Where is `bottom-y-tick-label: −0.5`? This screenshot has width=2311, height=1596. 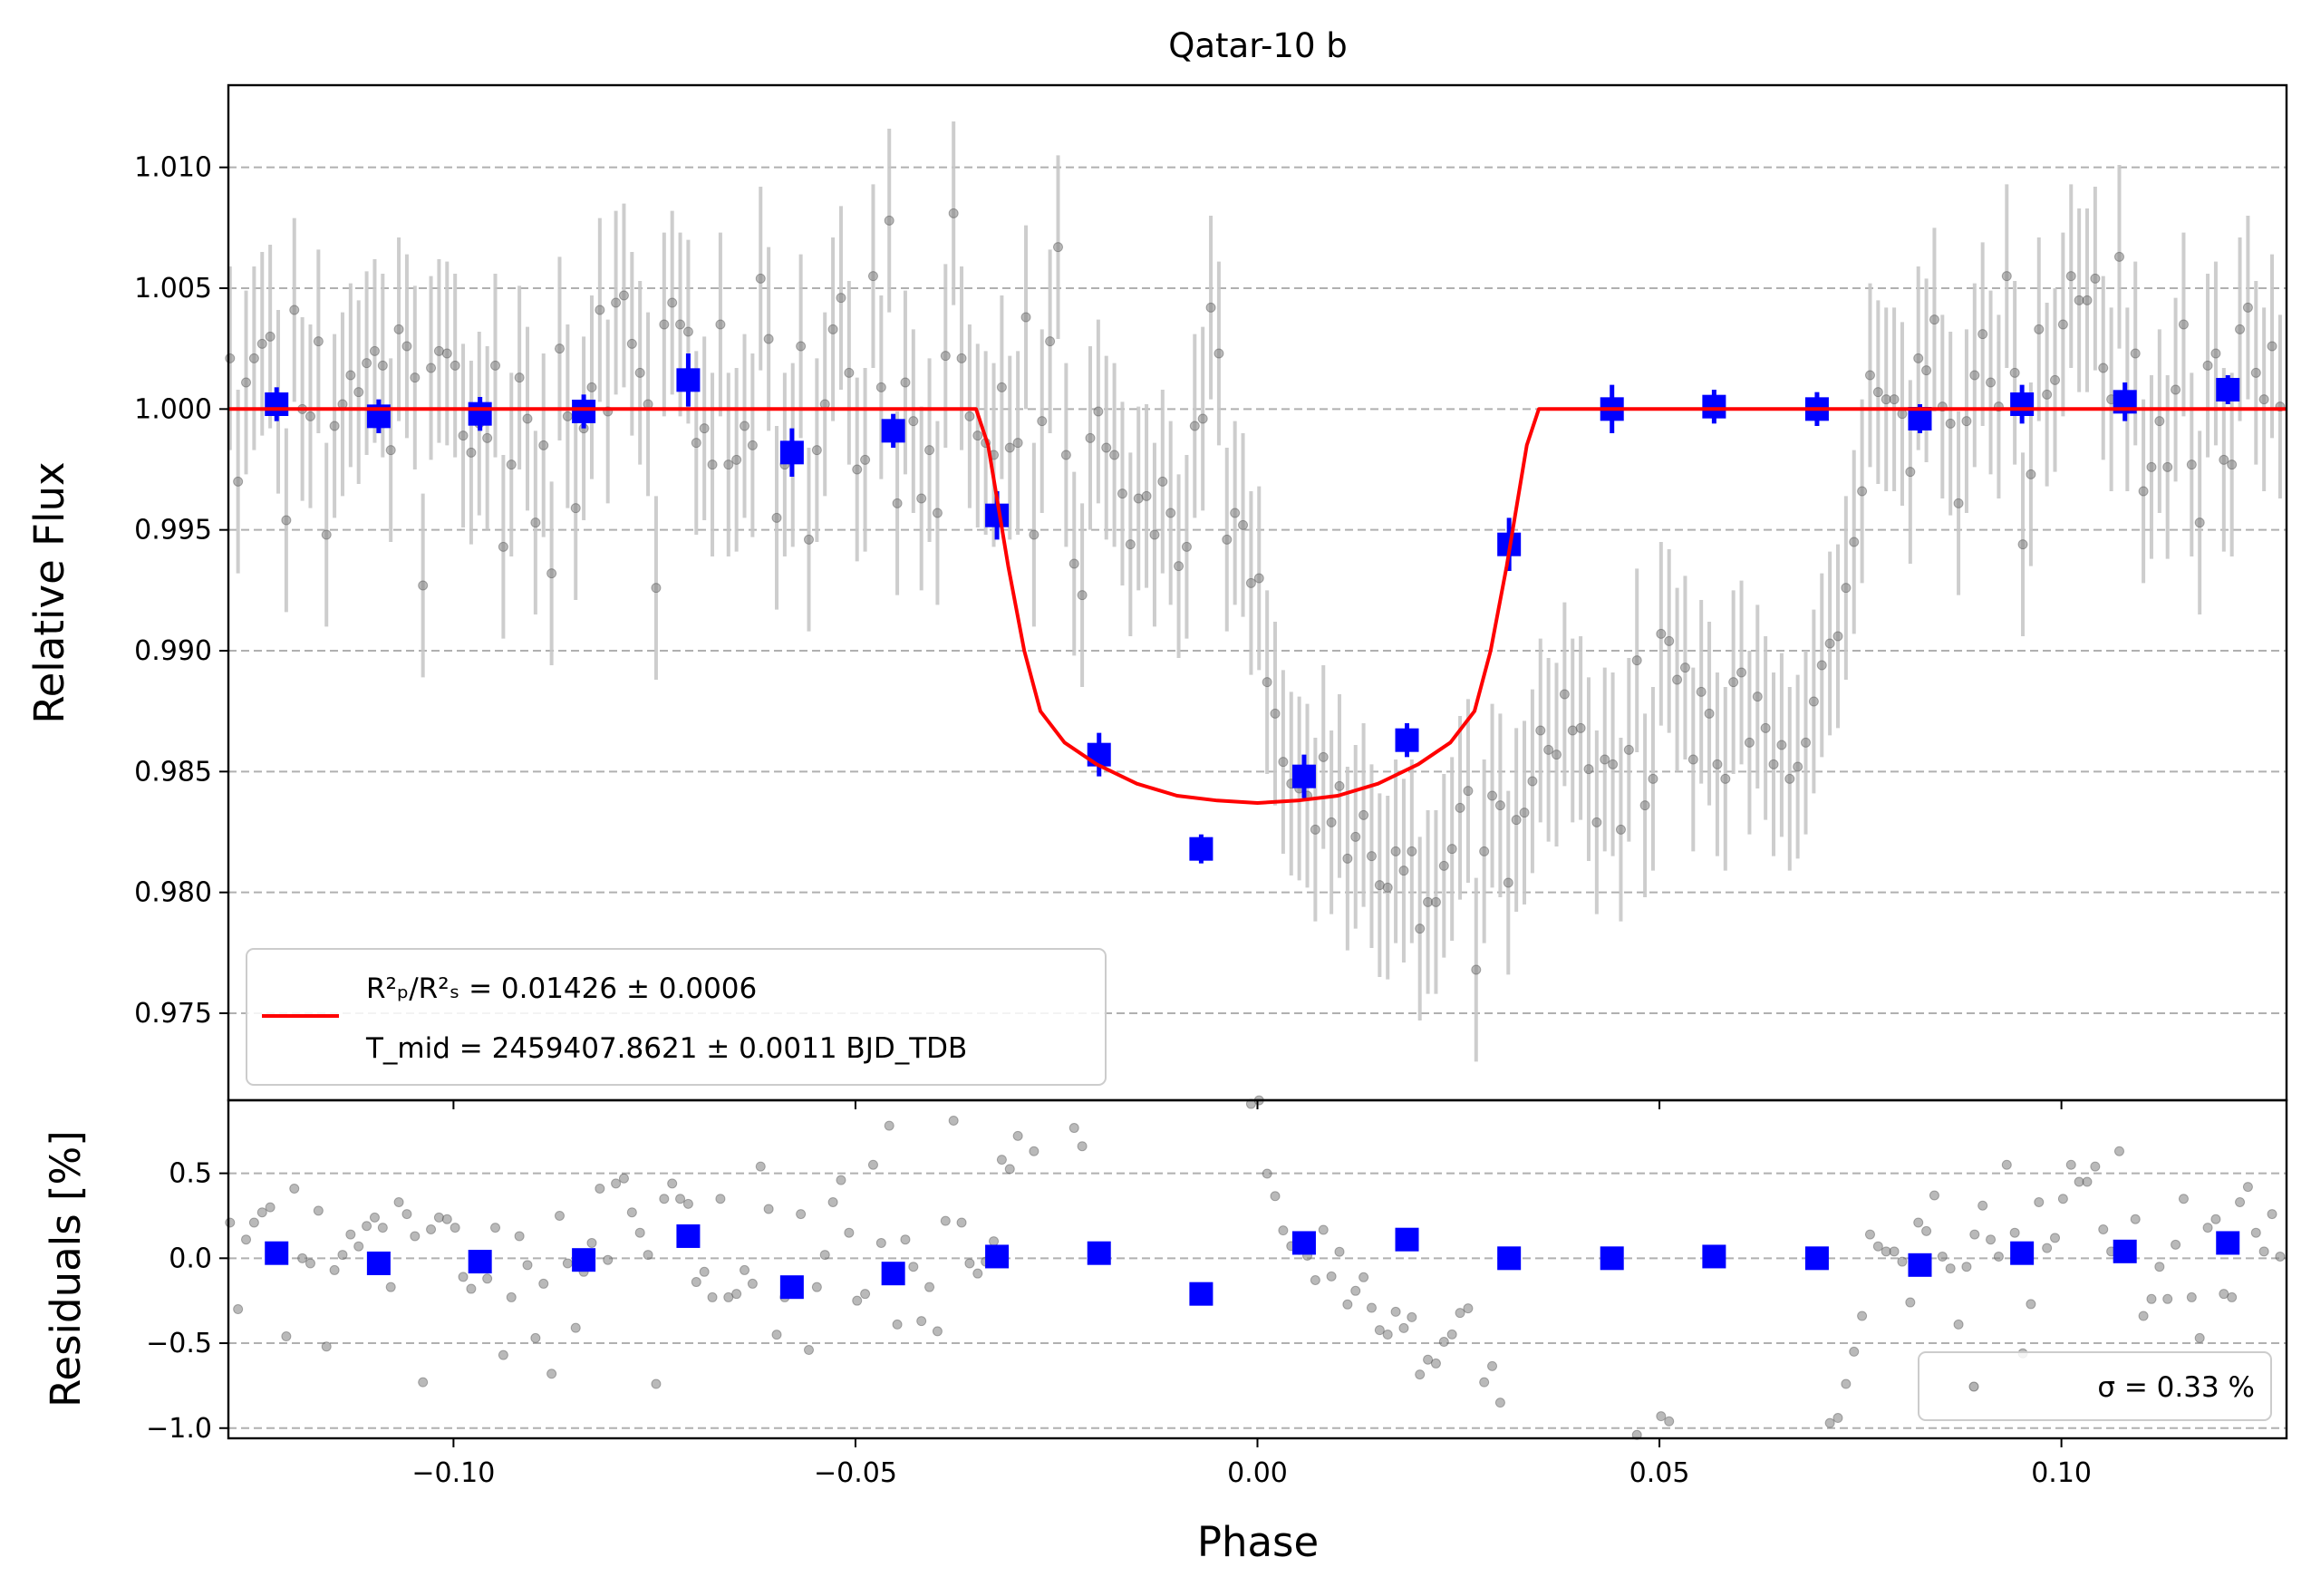 bottom-y-tick-label: −0.5 is located at coordinates (179, 1343).